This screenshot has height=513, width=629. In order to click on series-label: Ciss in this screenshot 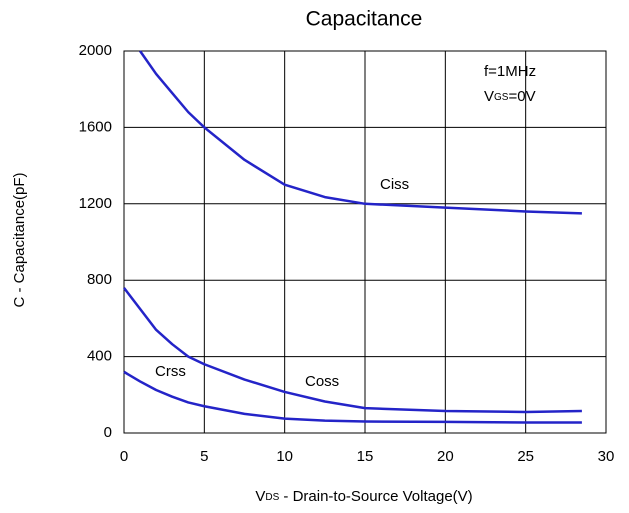, I will do `click(394, 184)`.